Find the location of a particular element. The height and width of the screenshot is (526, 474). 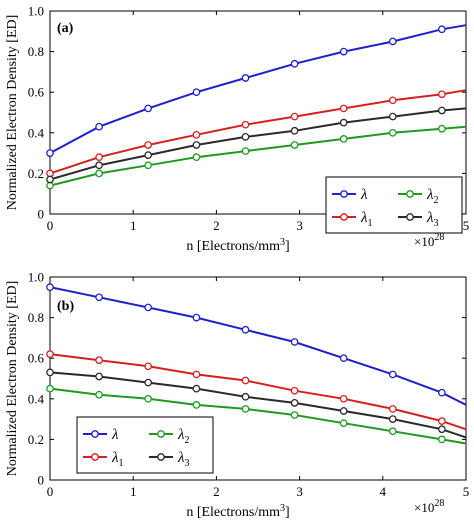

panel-label: (a) is located at coordinates (65, 28).